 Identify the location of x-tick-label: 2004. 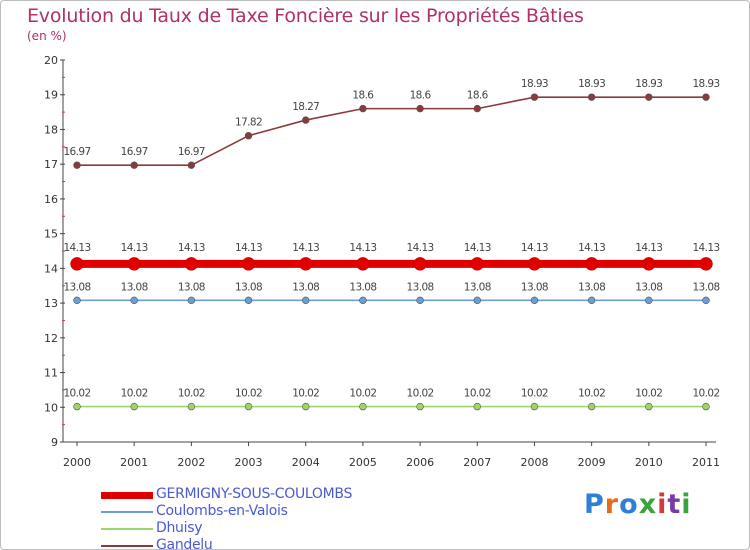
(306, 462).